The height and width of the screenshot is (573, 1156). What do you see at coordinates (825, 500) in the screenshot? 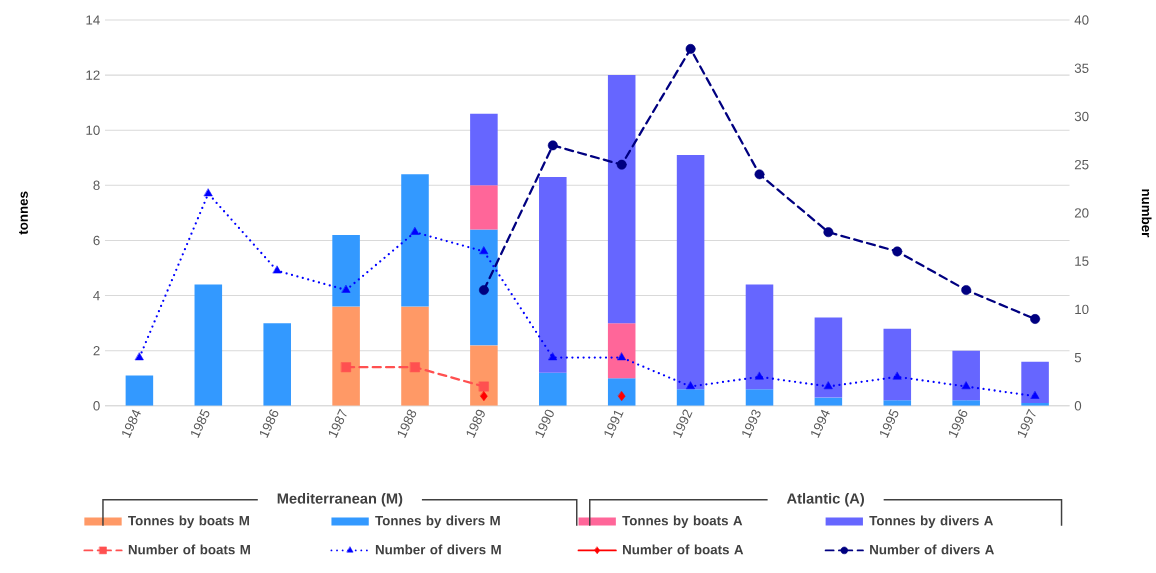
I see `text: Atlantic (A)` at bounding box center [825, 500].